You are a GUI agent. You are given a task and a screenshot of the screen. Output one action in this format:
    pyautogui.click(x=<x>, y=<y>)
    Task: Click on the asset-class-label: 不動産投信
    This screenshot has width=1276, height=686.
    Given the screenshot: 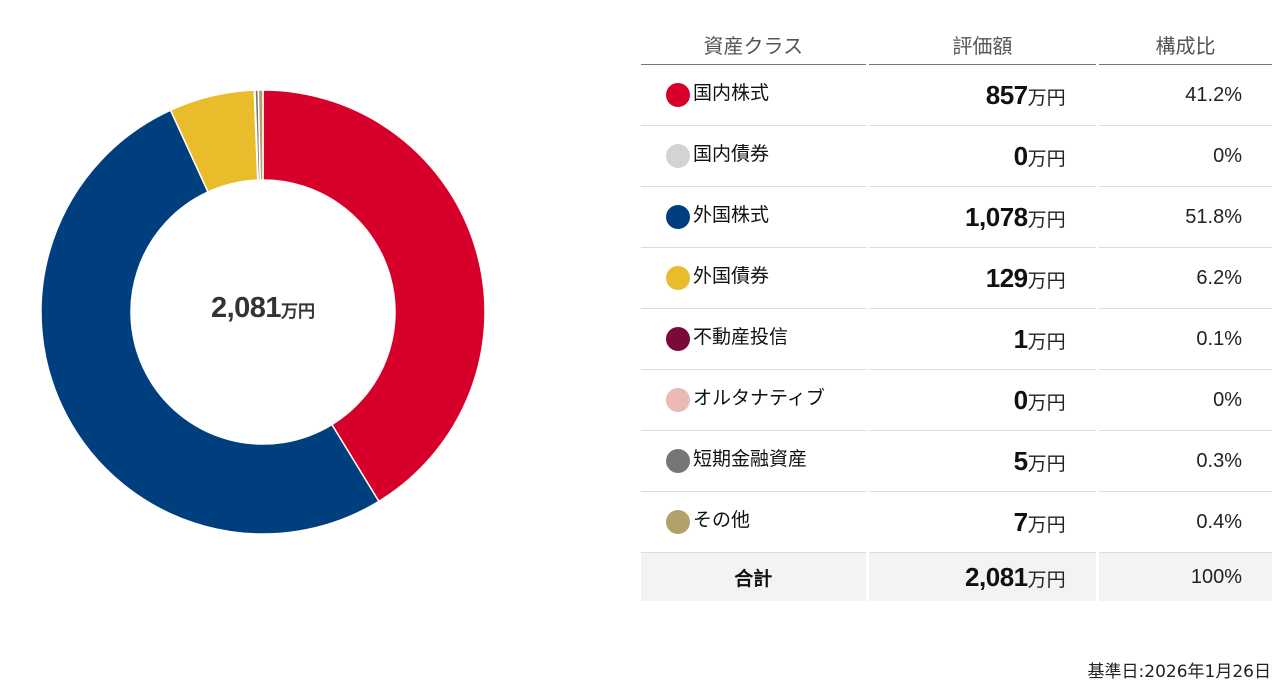 What is the action you would take?
    pyautogui.click(x=741, y=336)
    